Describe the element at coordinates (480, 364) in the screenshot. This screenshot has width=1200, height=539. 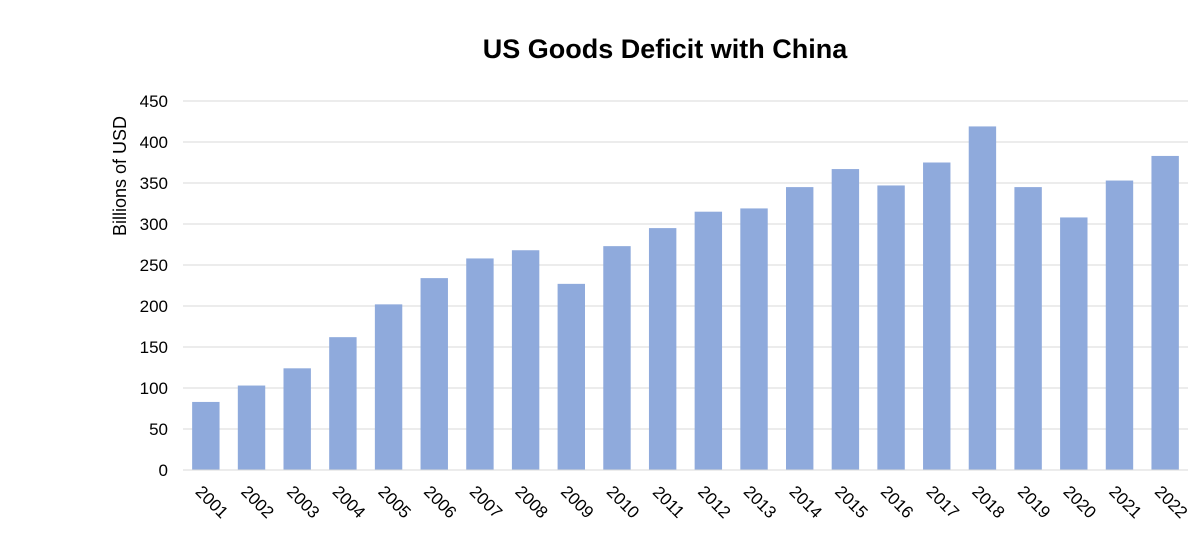
I see `bar-2007` at that location.